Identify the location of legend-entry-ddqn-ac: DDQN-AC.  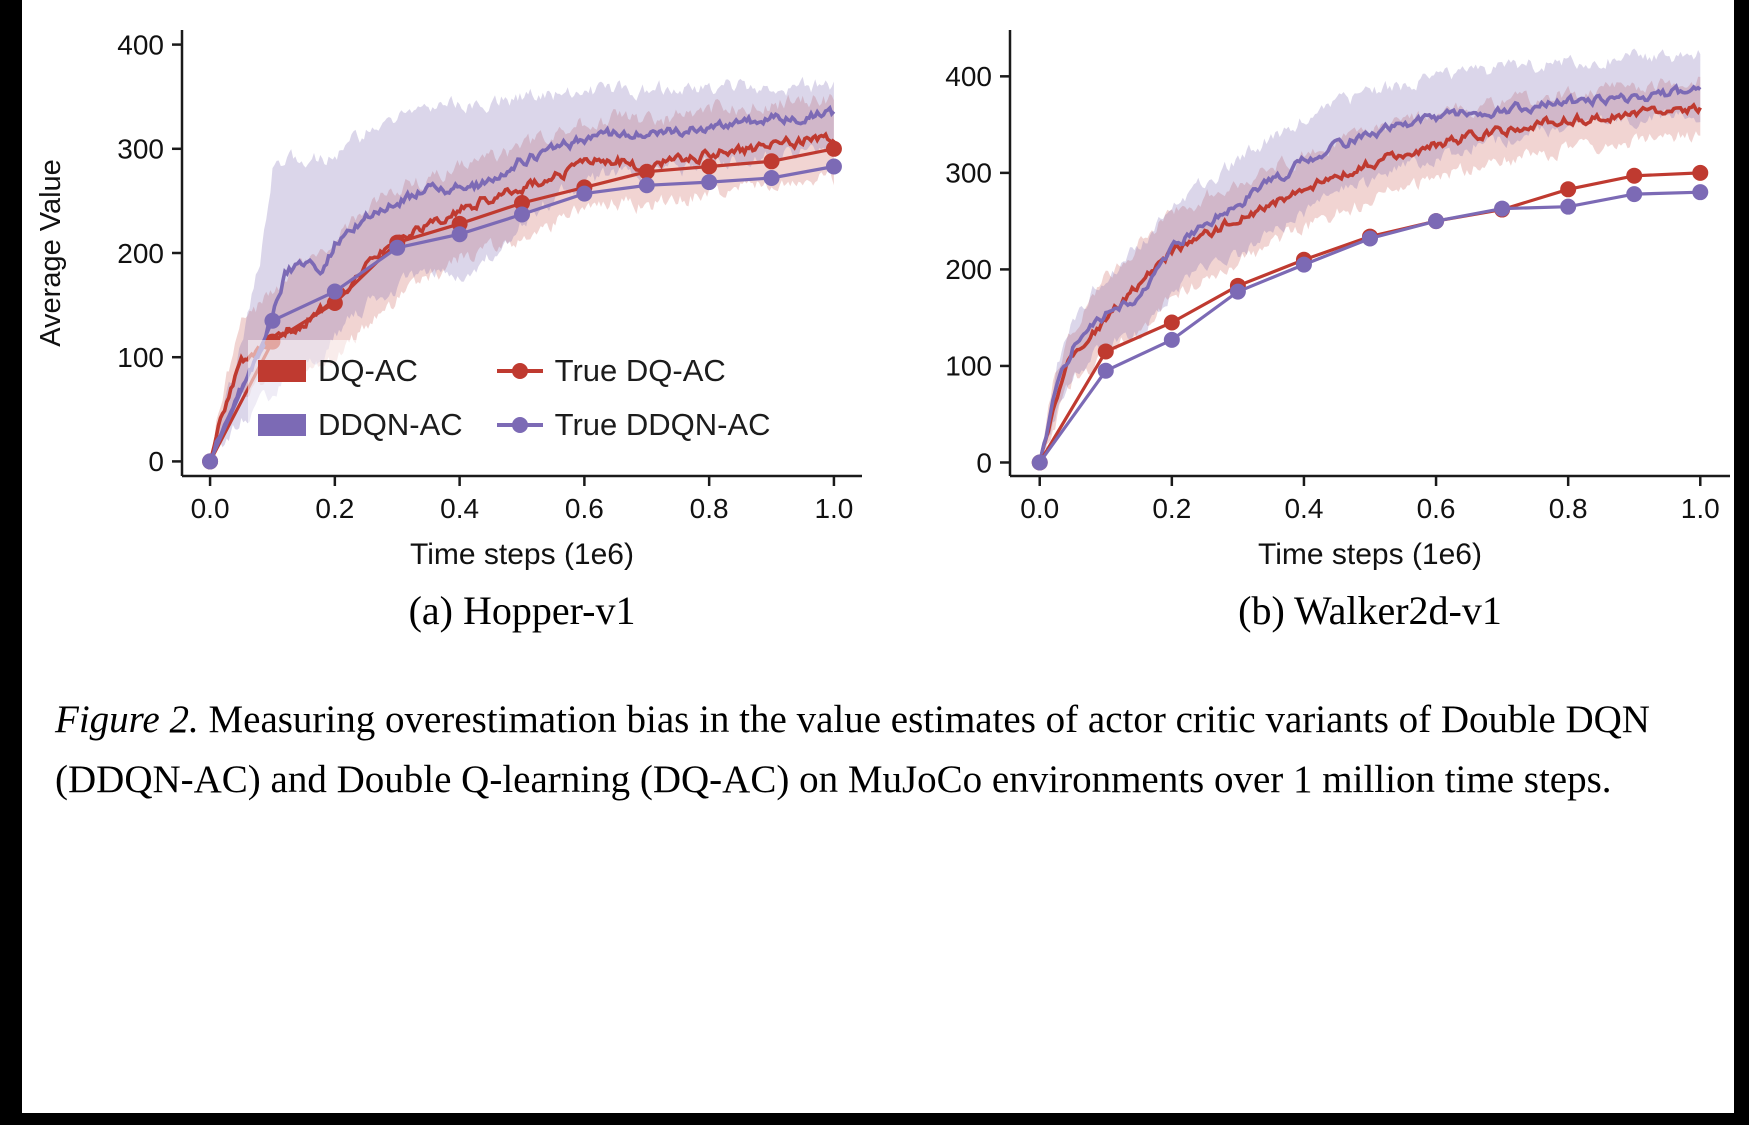
(360, 425).